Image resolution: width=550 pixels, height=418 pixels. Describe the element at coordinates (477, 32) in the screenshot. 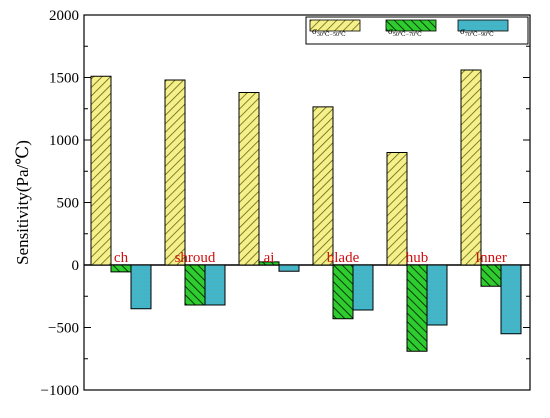

I see `legend-label-3: σ70℃−90℃` at that location.